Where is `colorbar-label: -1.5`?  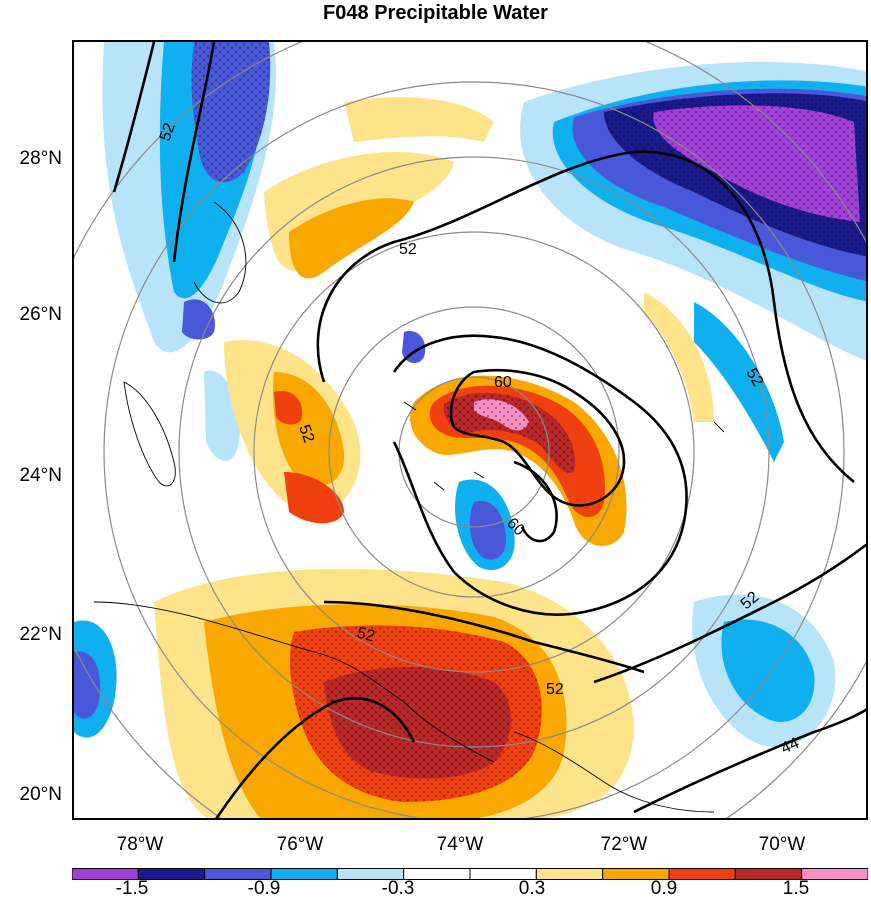 colorbar-label: -1.5 is located at coordinates (132, 888).